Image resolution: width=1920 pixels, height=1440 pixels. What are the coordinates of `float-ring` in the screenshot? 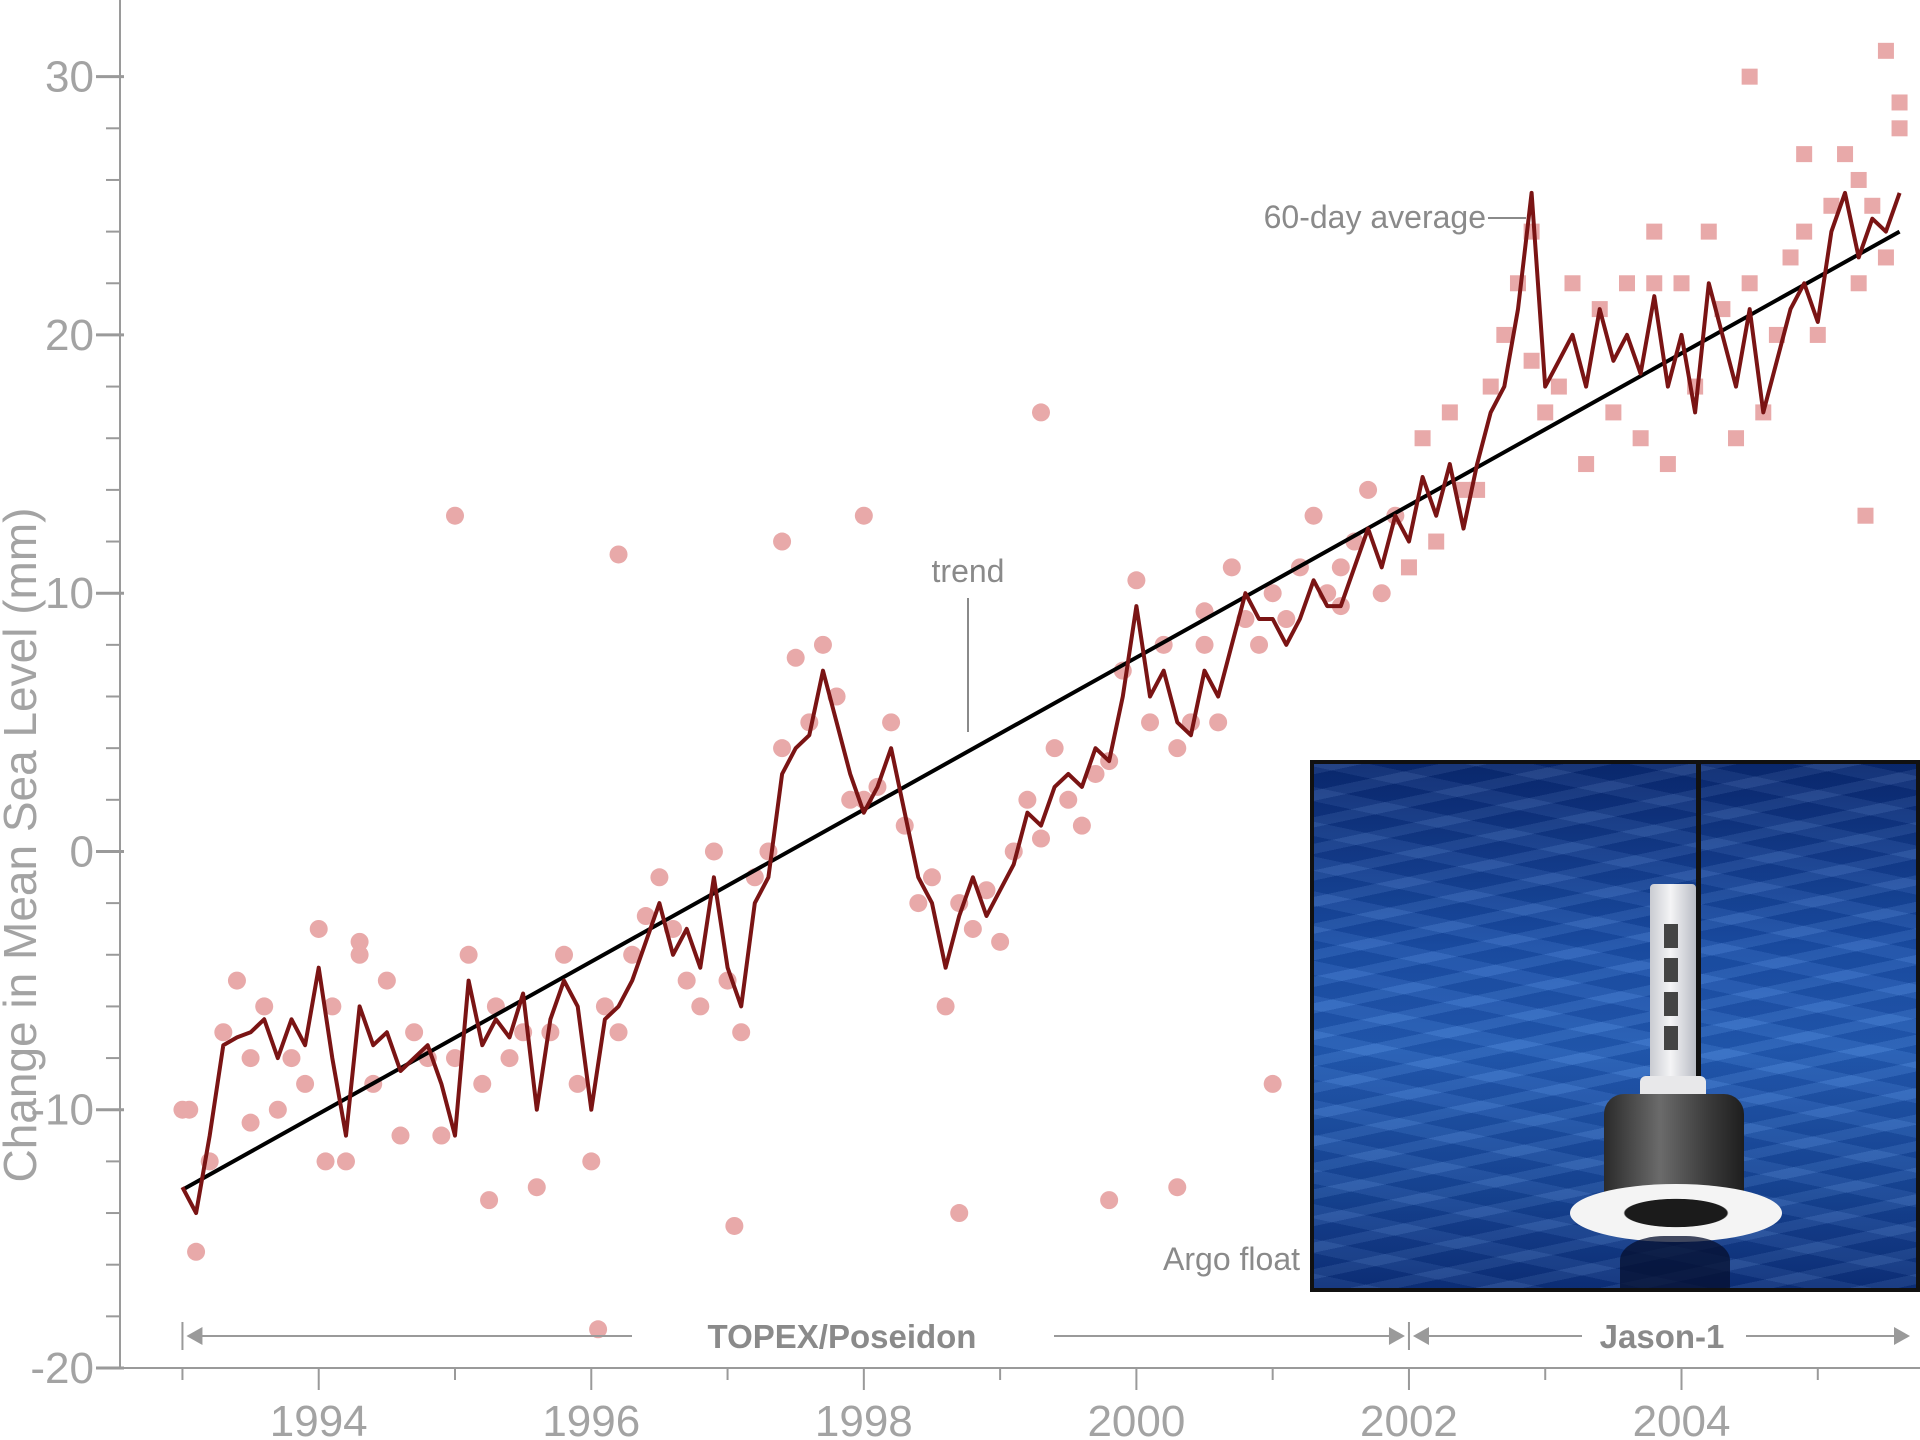 It's located at (1676, 1213).